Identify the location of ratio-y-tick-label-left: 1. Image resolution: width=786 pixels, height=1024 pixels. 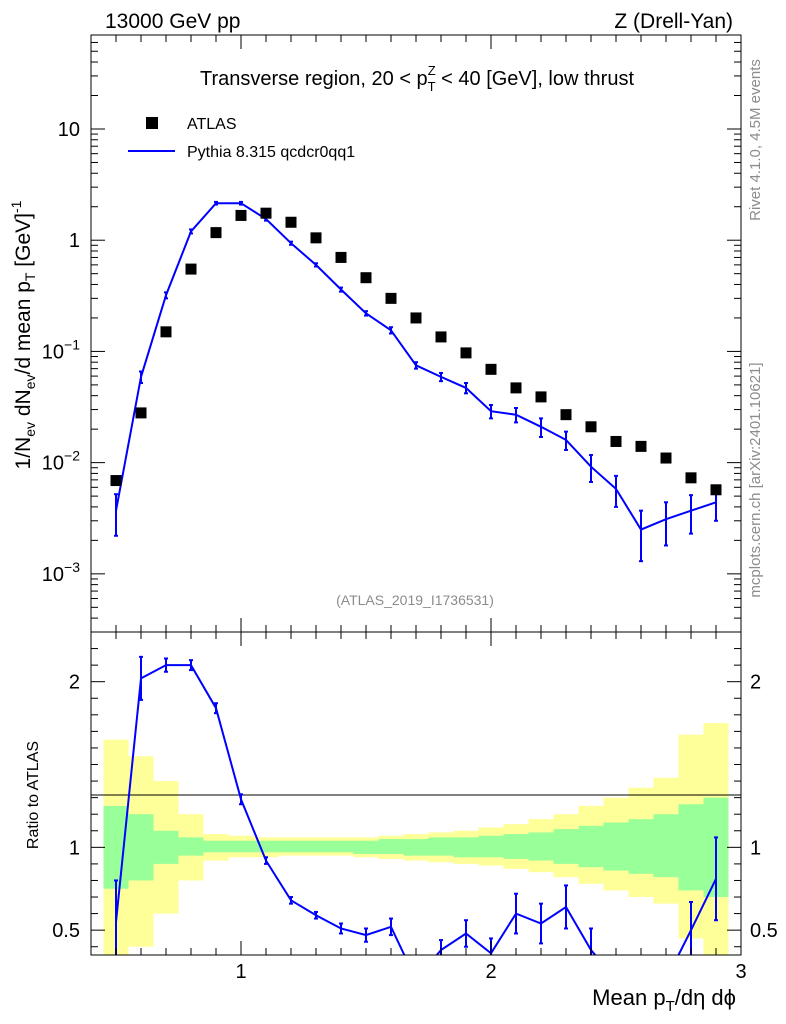
(74, 848).